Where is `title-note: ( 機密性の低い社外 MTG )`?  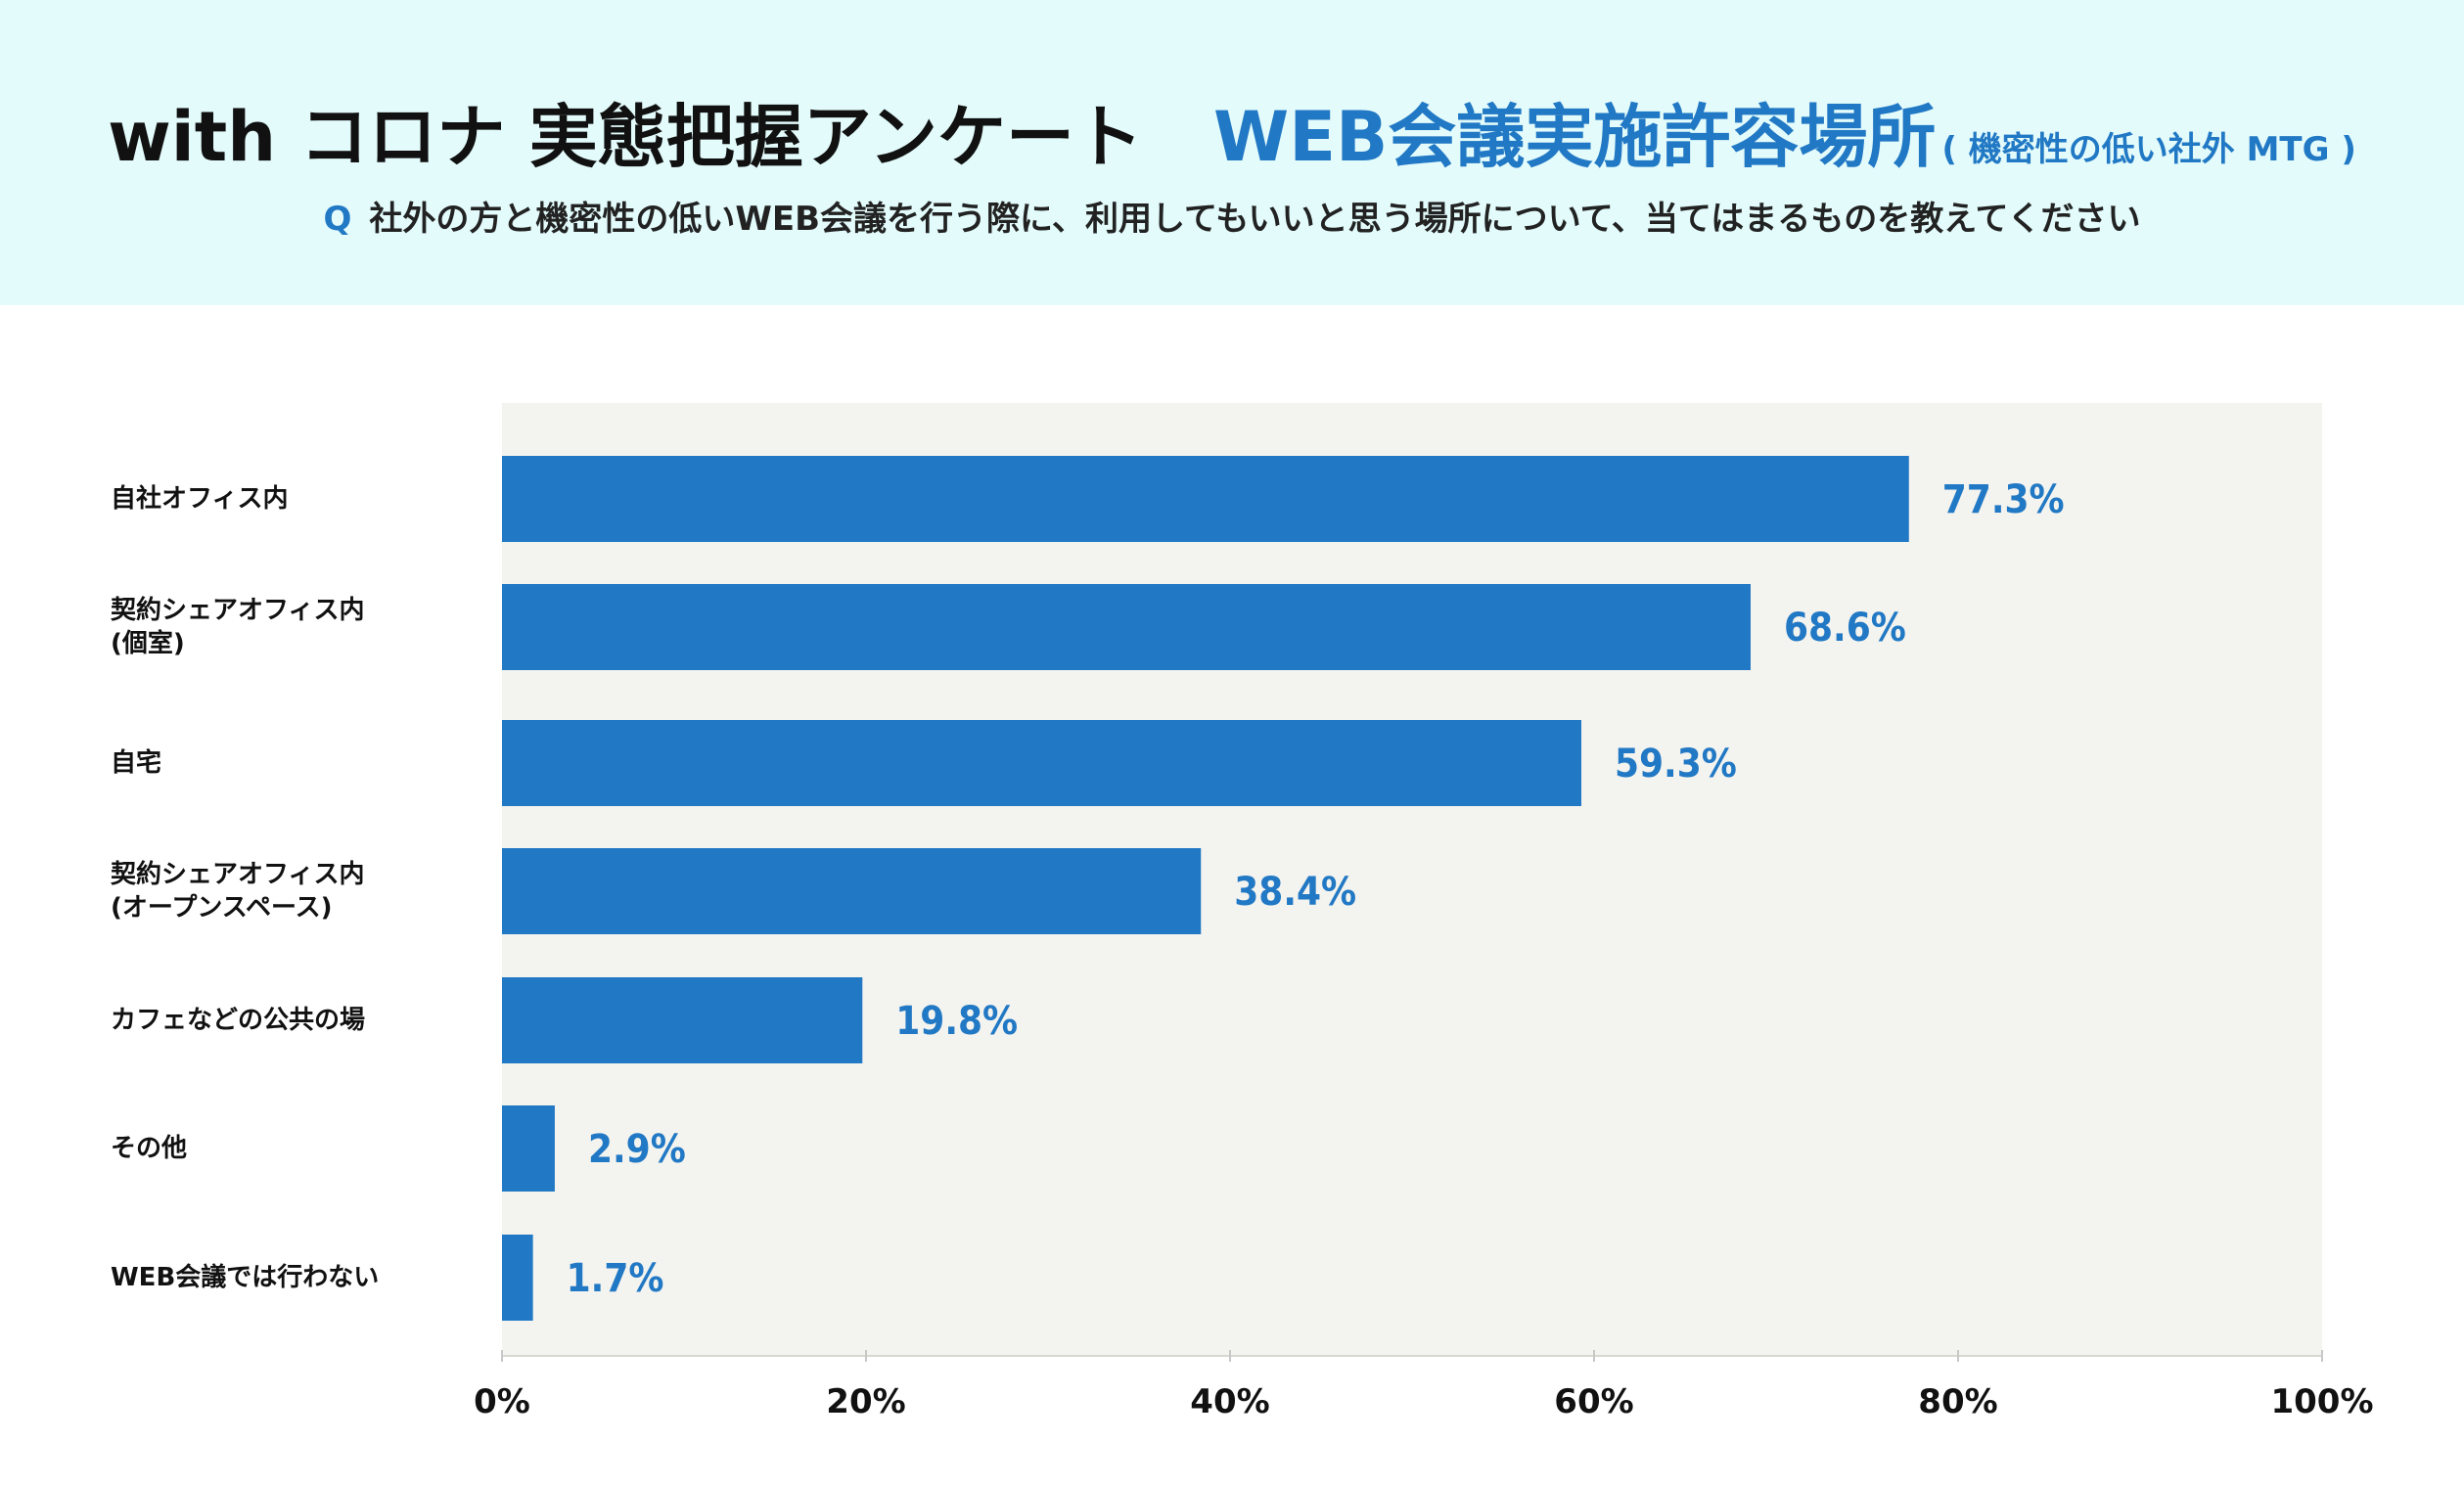
title-note: ( 機密性の低い社外 MTG ) is located at coordinates (2148, 149).